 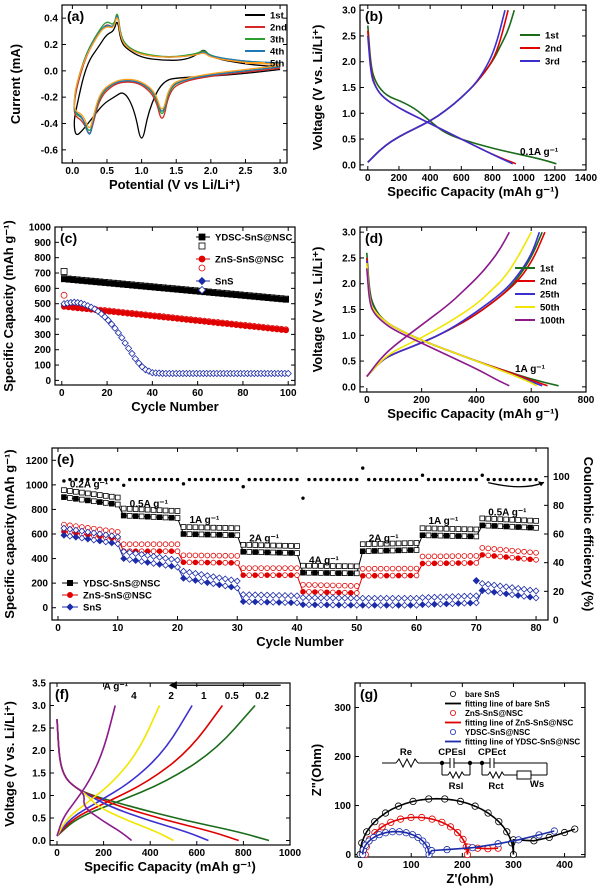 What do you see at coordinates (48, 381) in the screenshot?
I see `y-tick-label: 0` at bounding box center [48, 381].